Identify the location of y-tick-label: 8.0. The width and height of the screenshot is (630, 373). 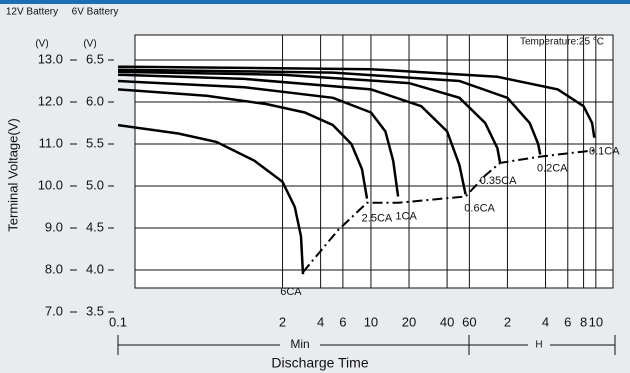
(54, 268).